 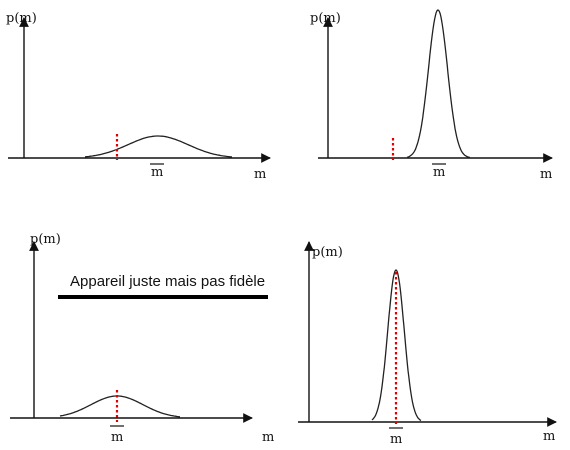 What do you see at coordinates (167, 281) in the screenshot?
I see `panel-caption: Appareil juste mais pas fidèle` at bounding box center [167, 281].